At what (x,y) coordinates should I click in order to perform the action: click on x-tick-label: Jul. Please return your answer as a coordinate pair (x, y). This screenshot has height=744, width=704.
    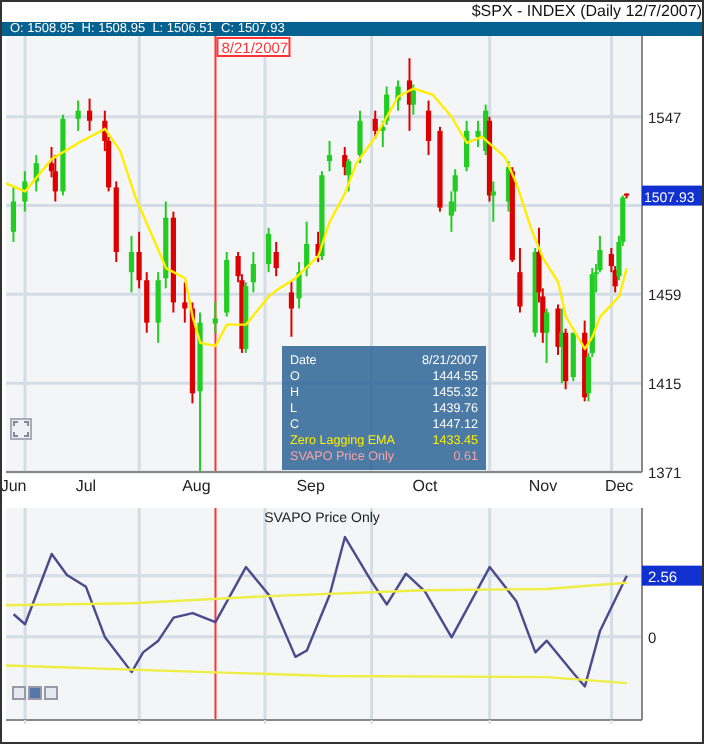
    Looking at the image, I should click on (86, 486).